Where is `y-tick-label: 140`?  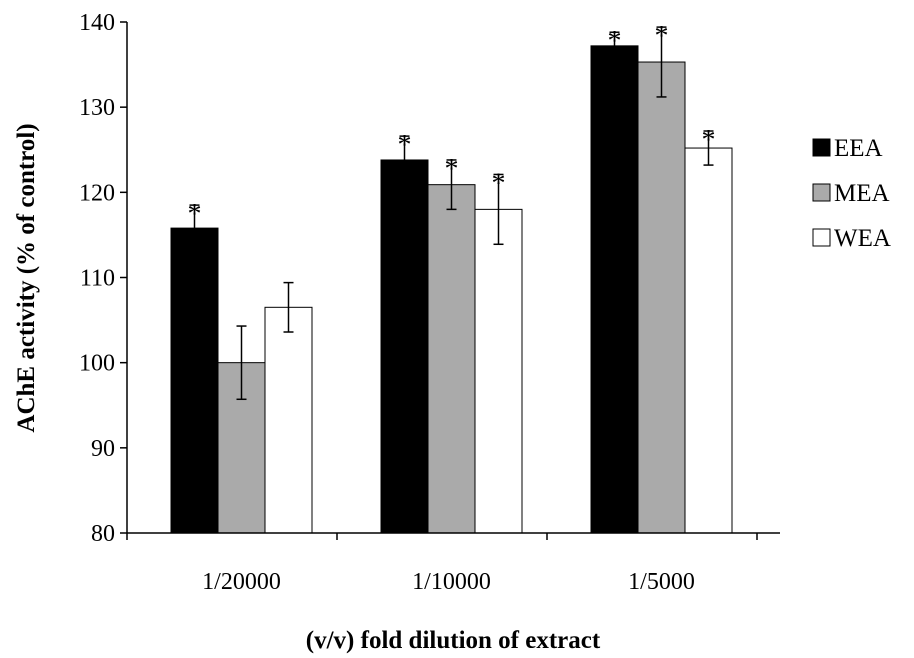
y-tick-label: 140 is located at coordinates (97, 23).